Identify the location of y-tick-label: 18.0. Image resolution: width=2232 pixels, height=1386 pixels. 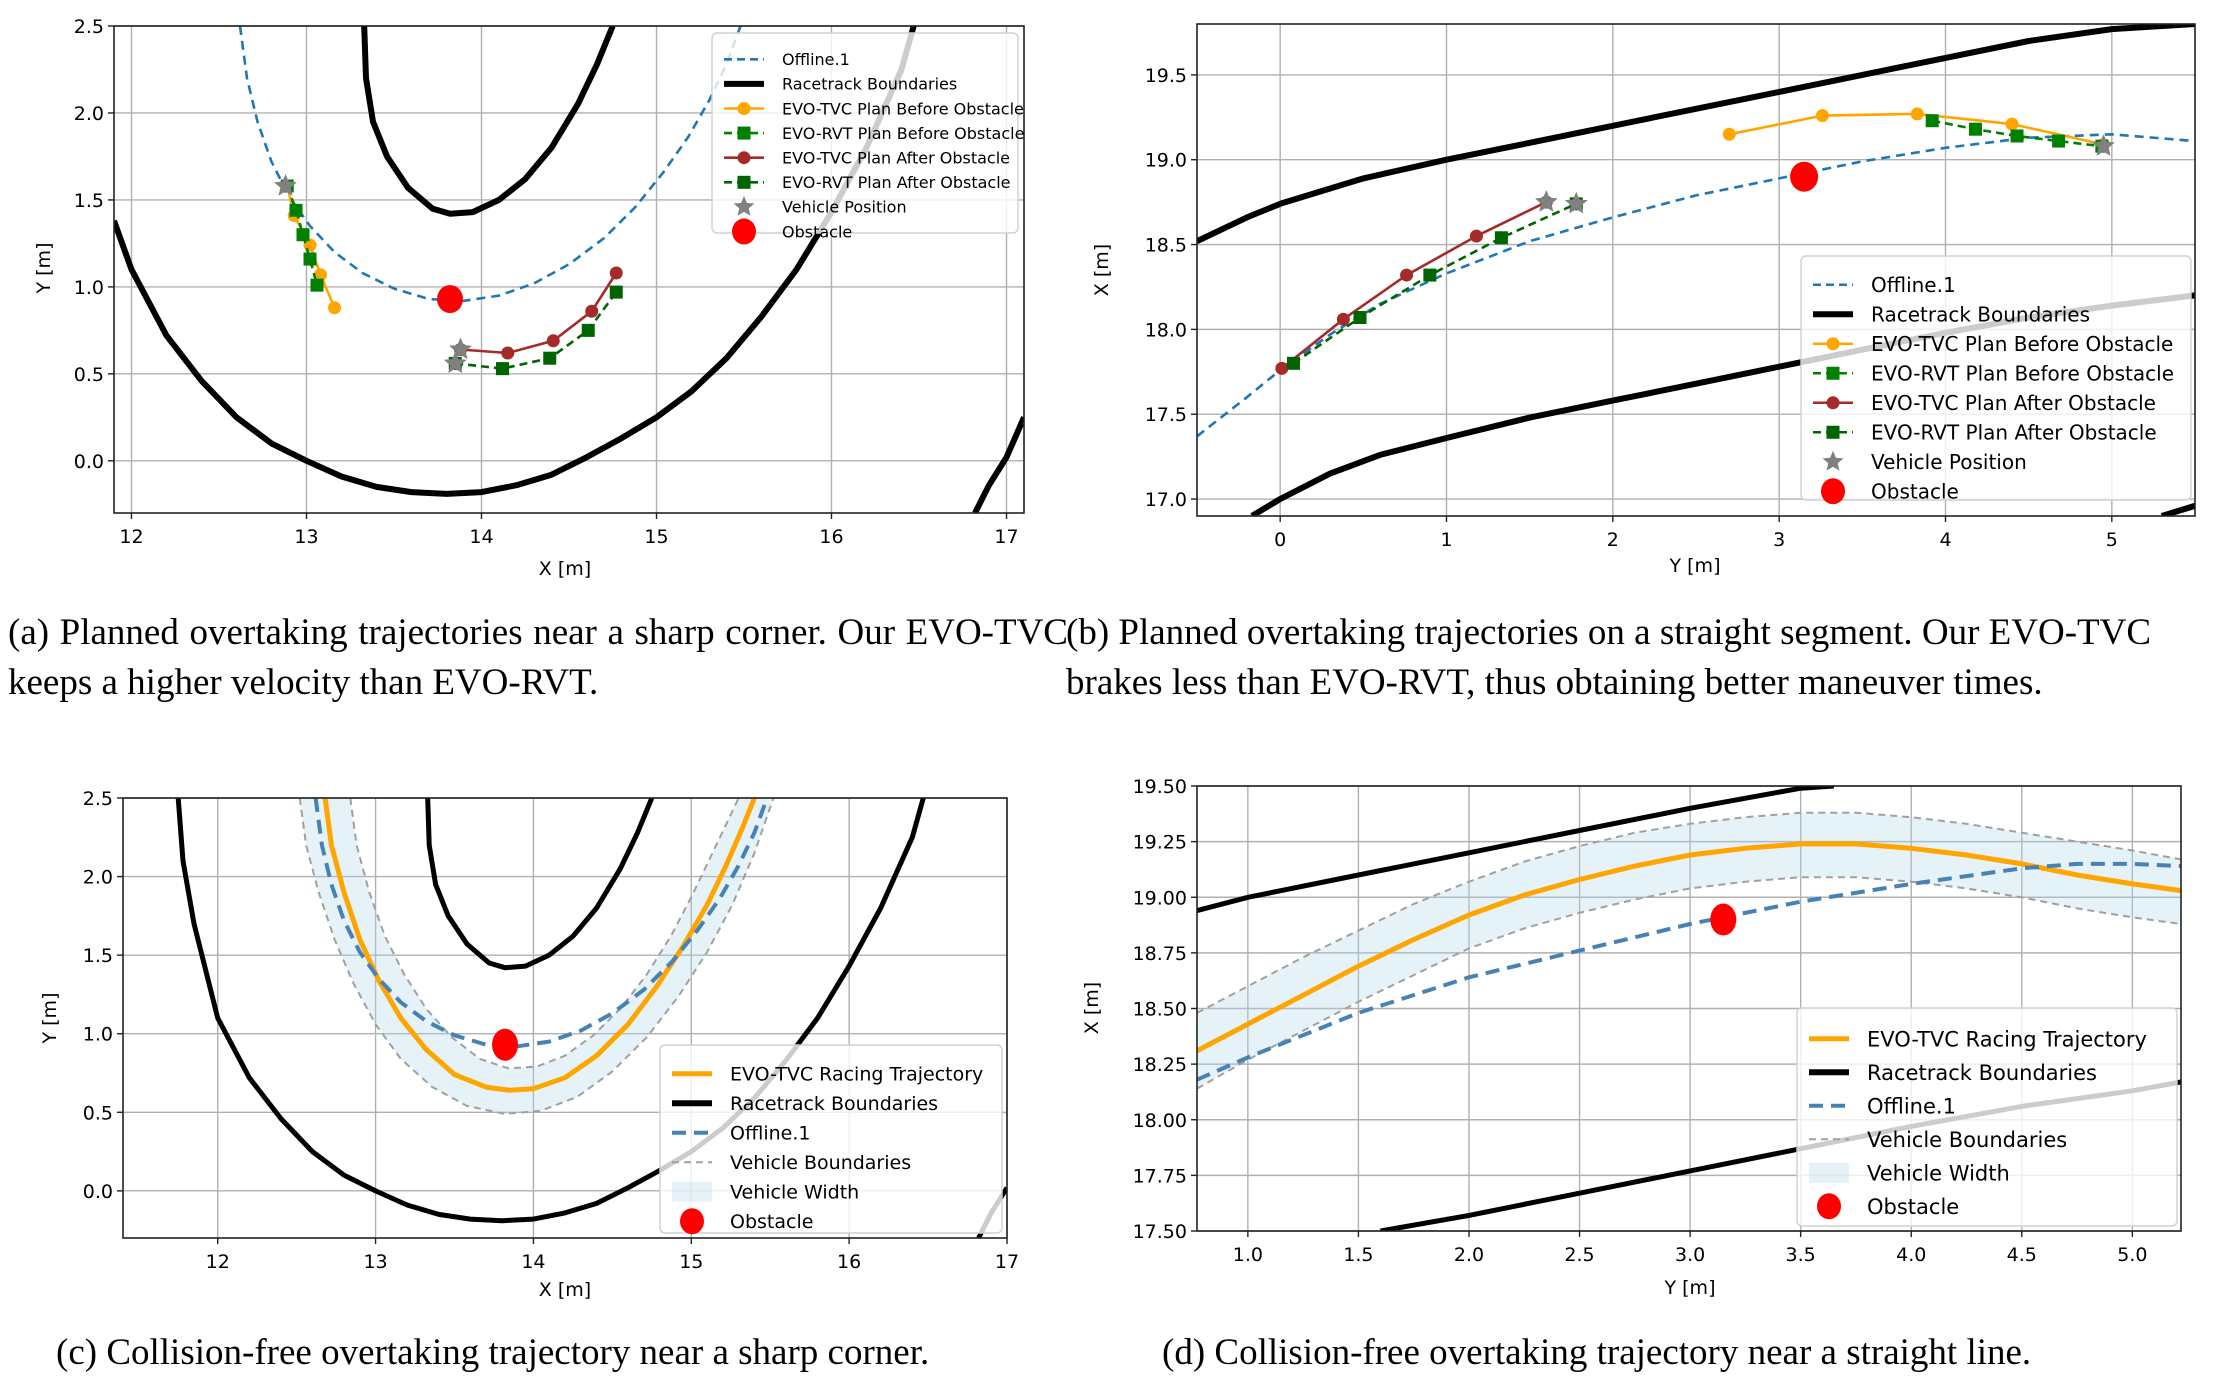
(1166, 330).